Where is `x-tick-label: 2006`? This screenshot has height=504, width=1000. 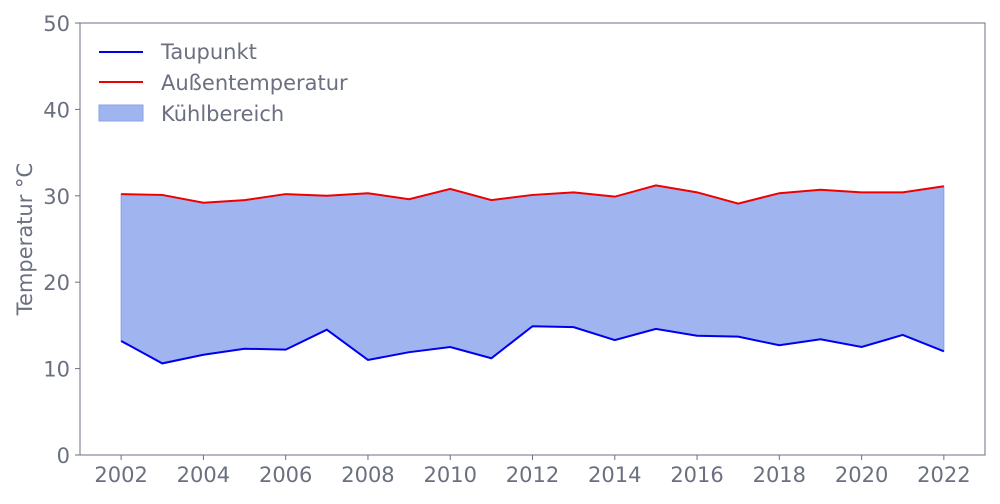 x-tick-label: 2006 is located at coordinates (285, 475).